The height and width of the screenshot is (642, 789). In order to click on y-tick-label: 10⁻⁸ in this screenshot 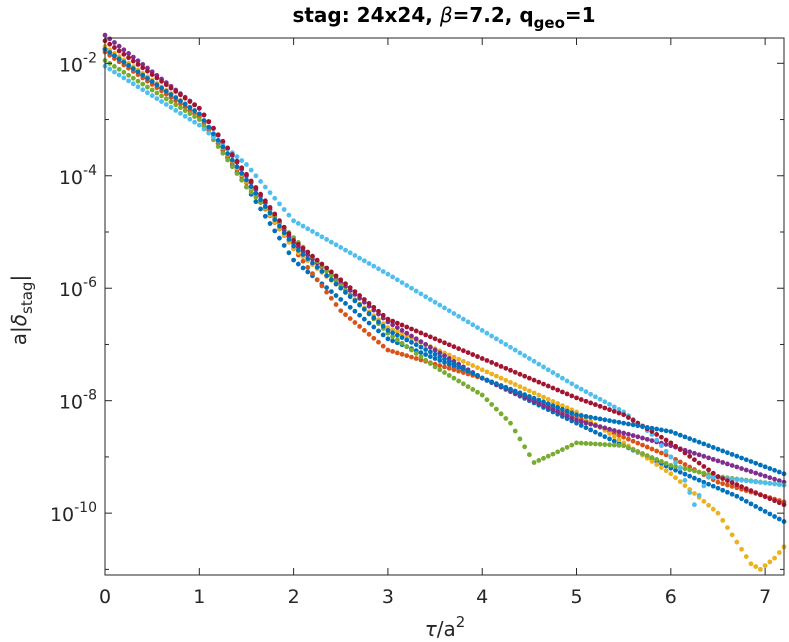, I will do `click(78, 401)`.